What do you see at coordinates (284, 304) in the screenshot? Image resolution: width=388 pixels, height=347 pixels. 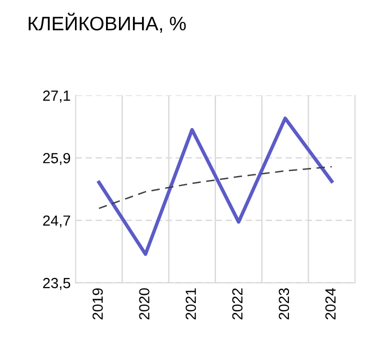 I see `x-tick-label: 2023` at bounding box center [284, 304].